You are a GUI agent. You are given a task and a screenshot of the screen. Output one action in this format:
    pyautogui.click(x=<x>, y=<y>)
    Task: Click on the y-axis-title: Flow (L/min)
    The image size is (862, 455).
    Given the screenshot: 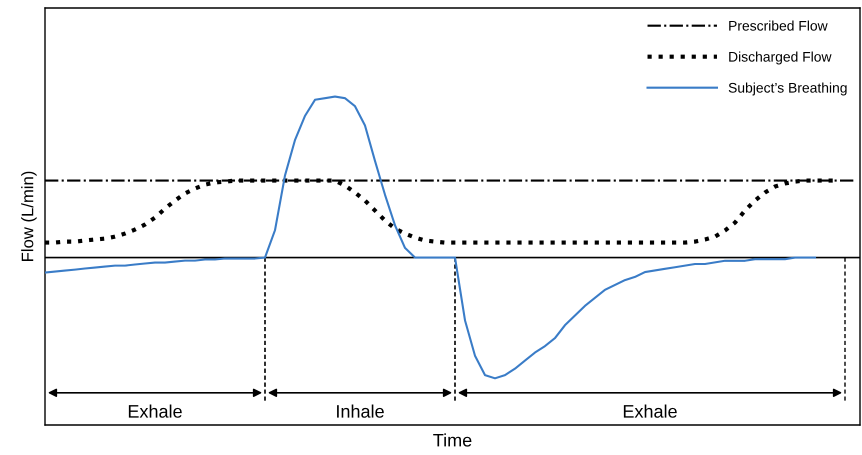 What is the action you would take?
    pyautogui.click(x=29, y=216)
    